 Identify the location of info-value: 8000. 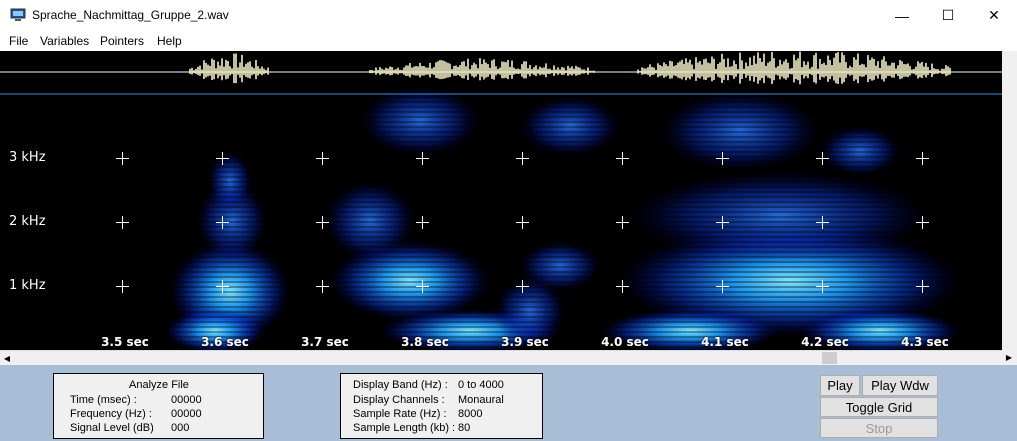
(470, 414).